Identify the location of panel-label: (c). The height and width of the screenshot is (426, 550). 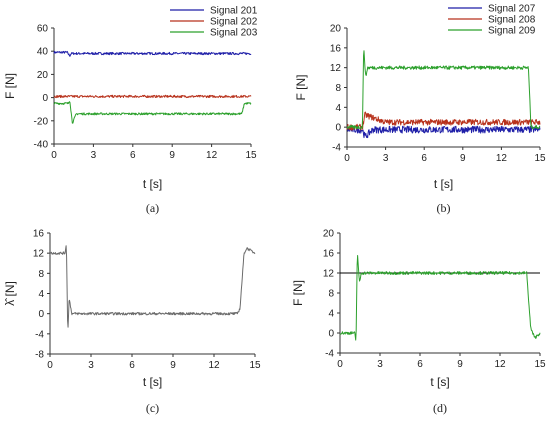
(152, 408).